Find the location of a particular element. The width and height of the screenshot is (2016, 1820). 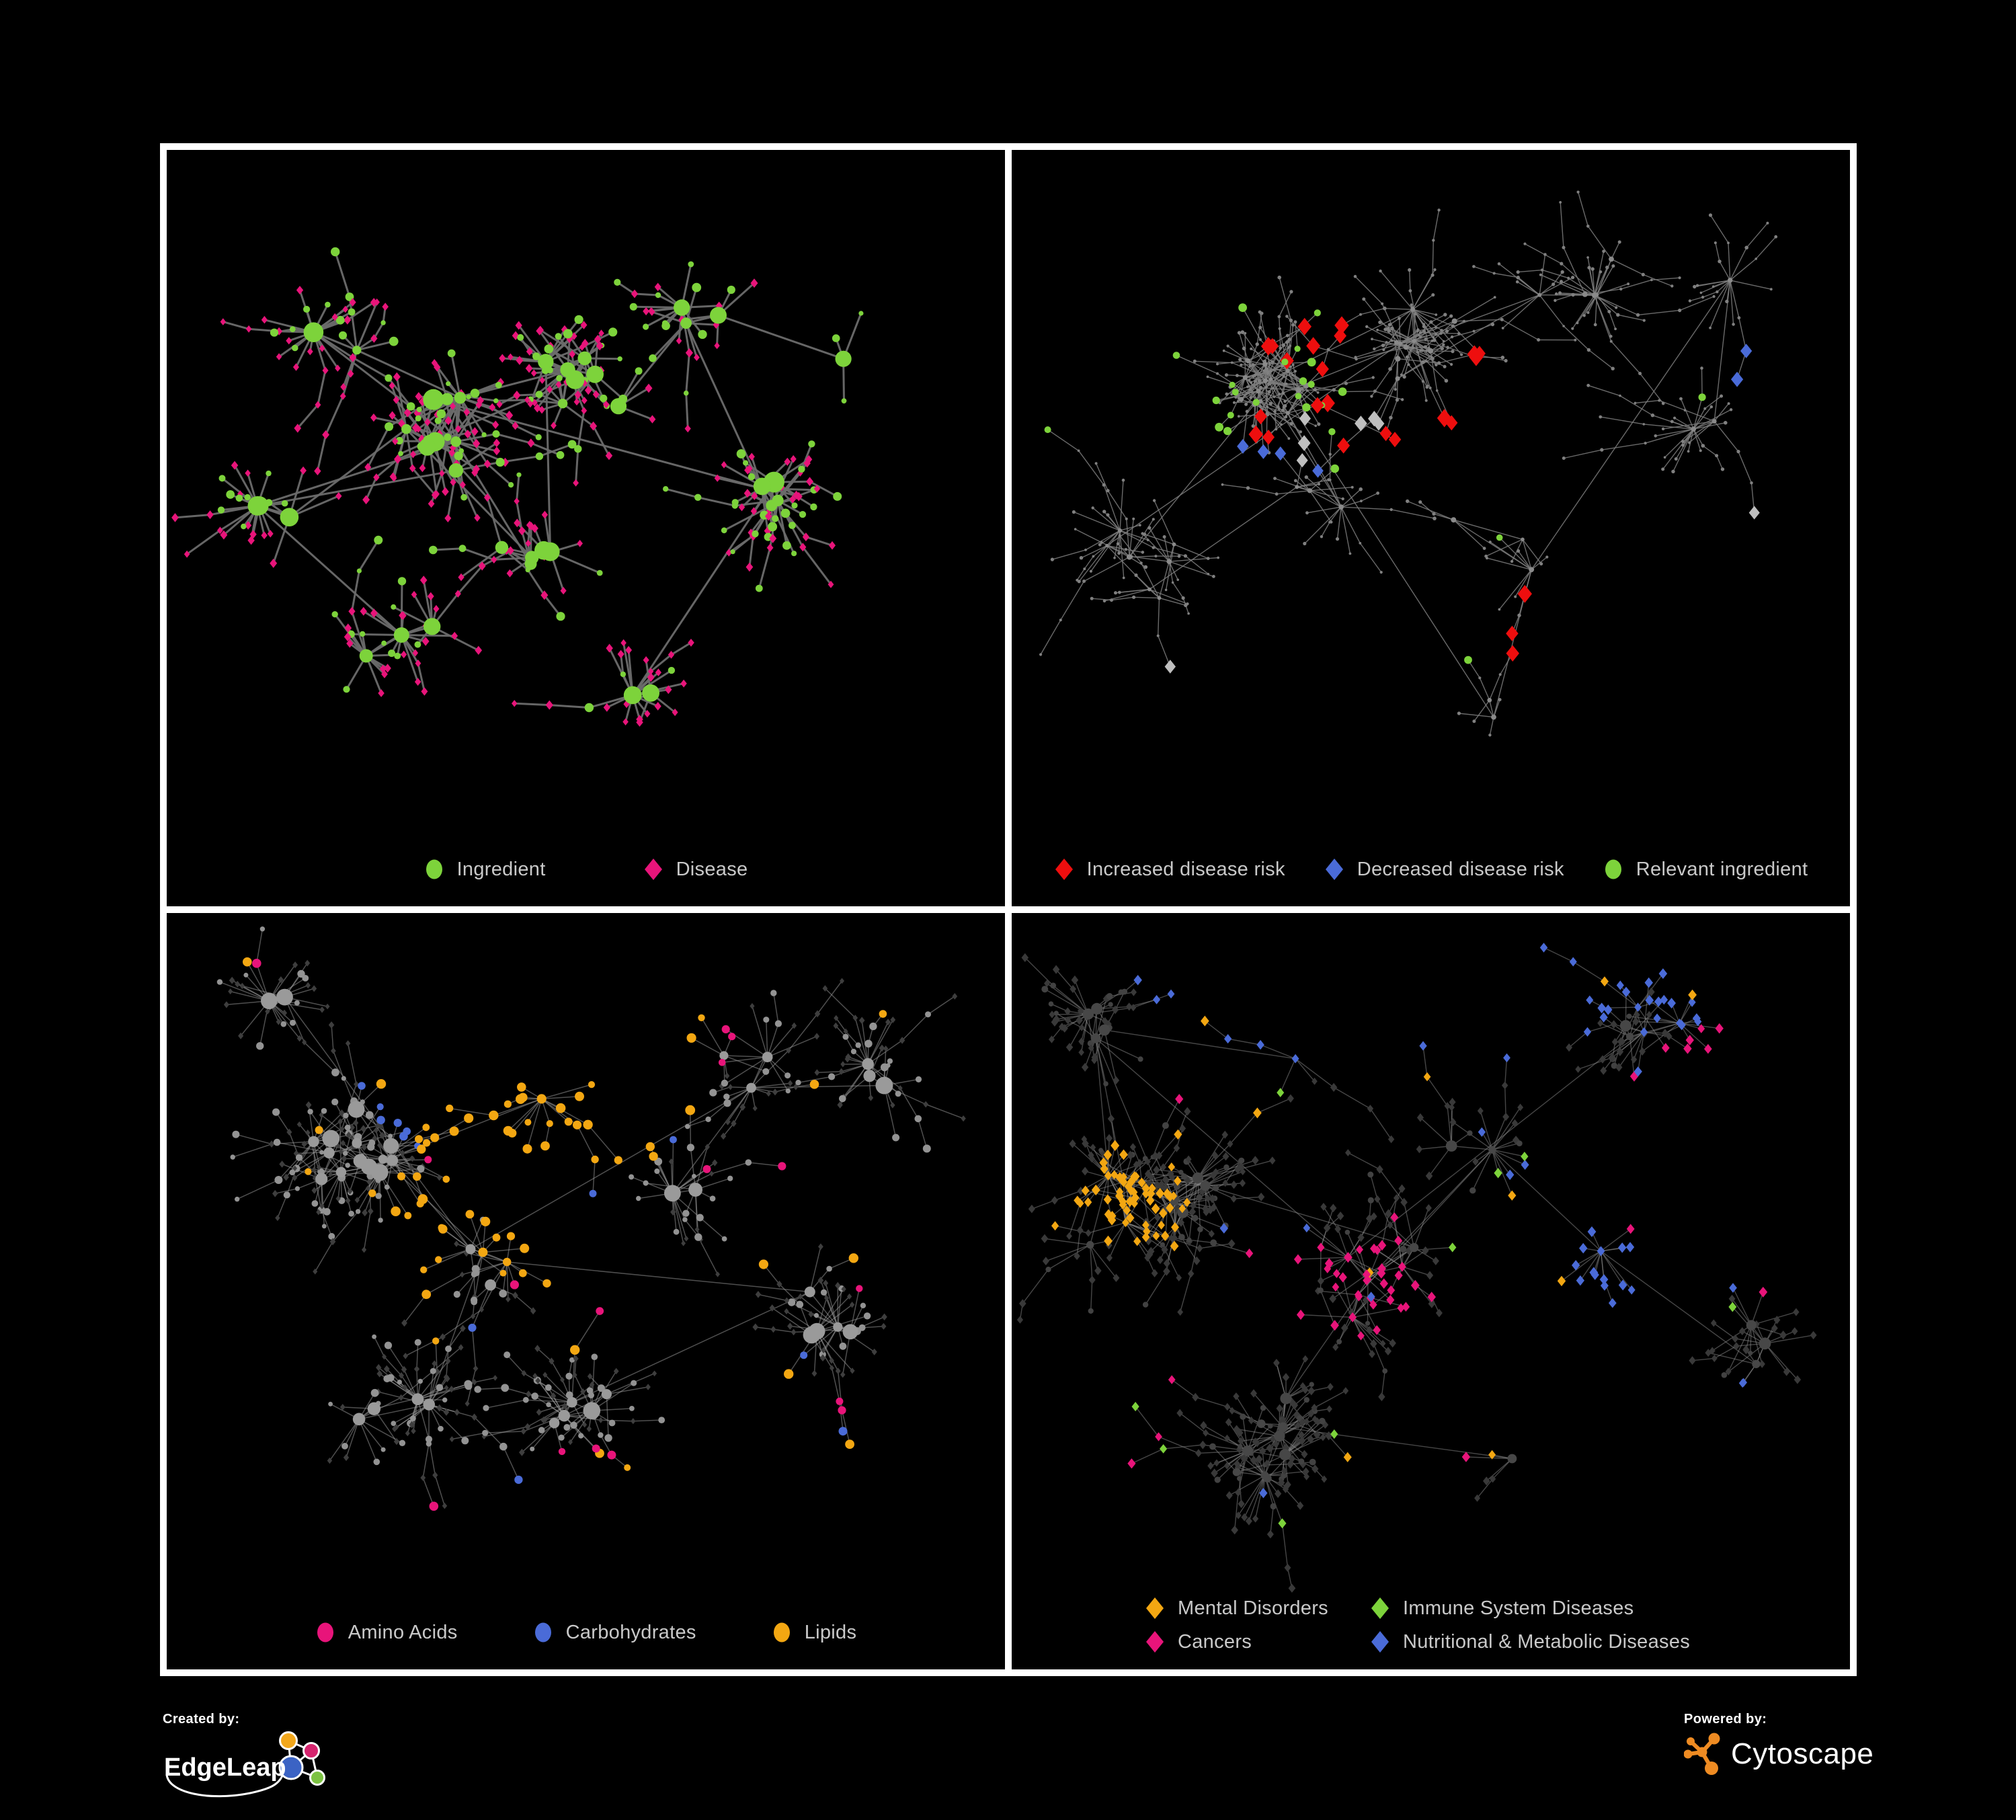

network-graph-disease-classes is located at coordinates (1416, 1268).